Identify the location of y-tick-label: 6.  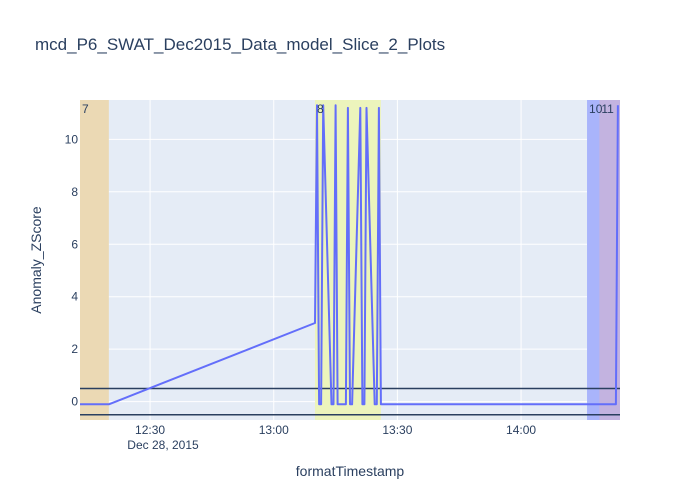
(74, 244).